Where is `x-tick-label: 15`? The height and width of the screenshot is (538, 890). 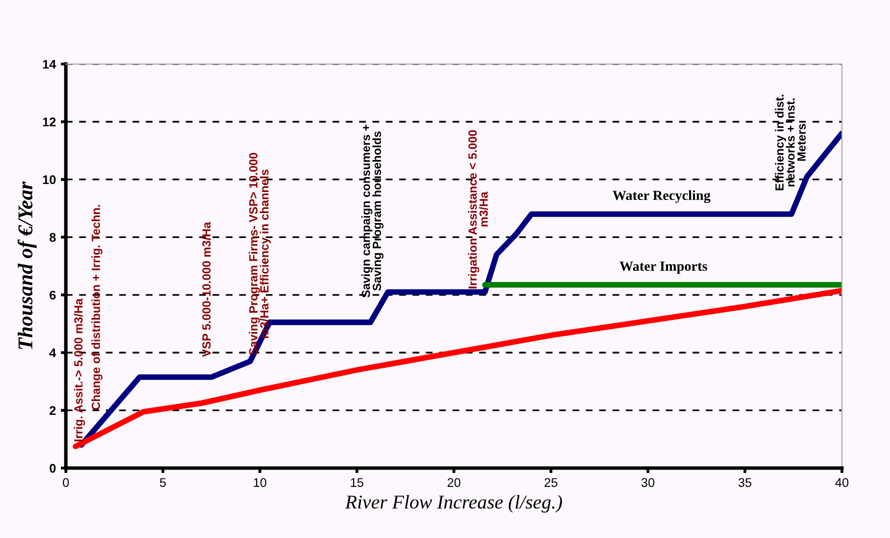
x-tick-label: 15 is located at coordinates (357, 482).